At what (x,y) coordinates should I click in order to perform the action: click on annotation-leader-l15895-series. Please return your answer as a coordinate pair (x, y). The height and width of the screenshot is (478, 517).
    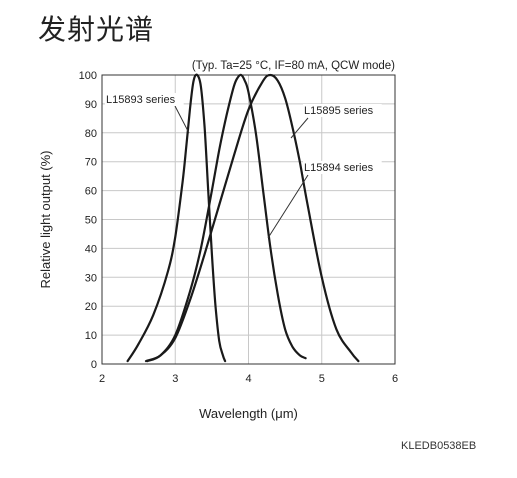
    Looking at the image, I should click on (299, 128).